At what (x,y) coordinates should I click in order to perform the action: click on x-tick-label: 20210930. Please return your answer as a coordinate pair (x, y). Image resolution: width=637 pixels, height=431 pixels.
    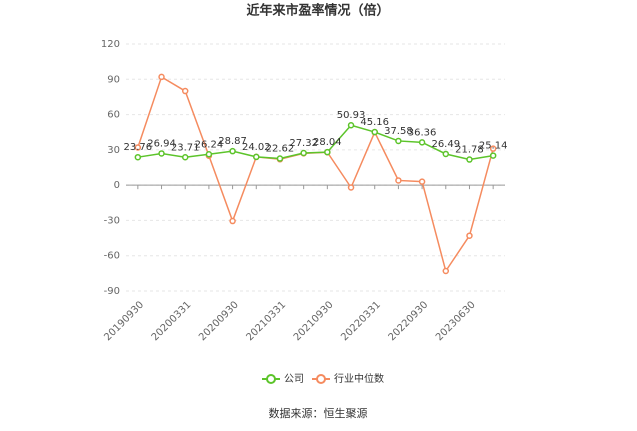
    Looking at the image, I should click on (314, 321).